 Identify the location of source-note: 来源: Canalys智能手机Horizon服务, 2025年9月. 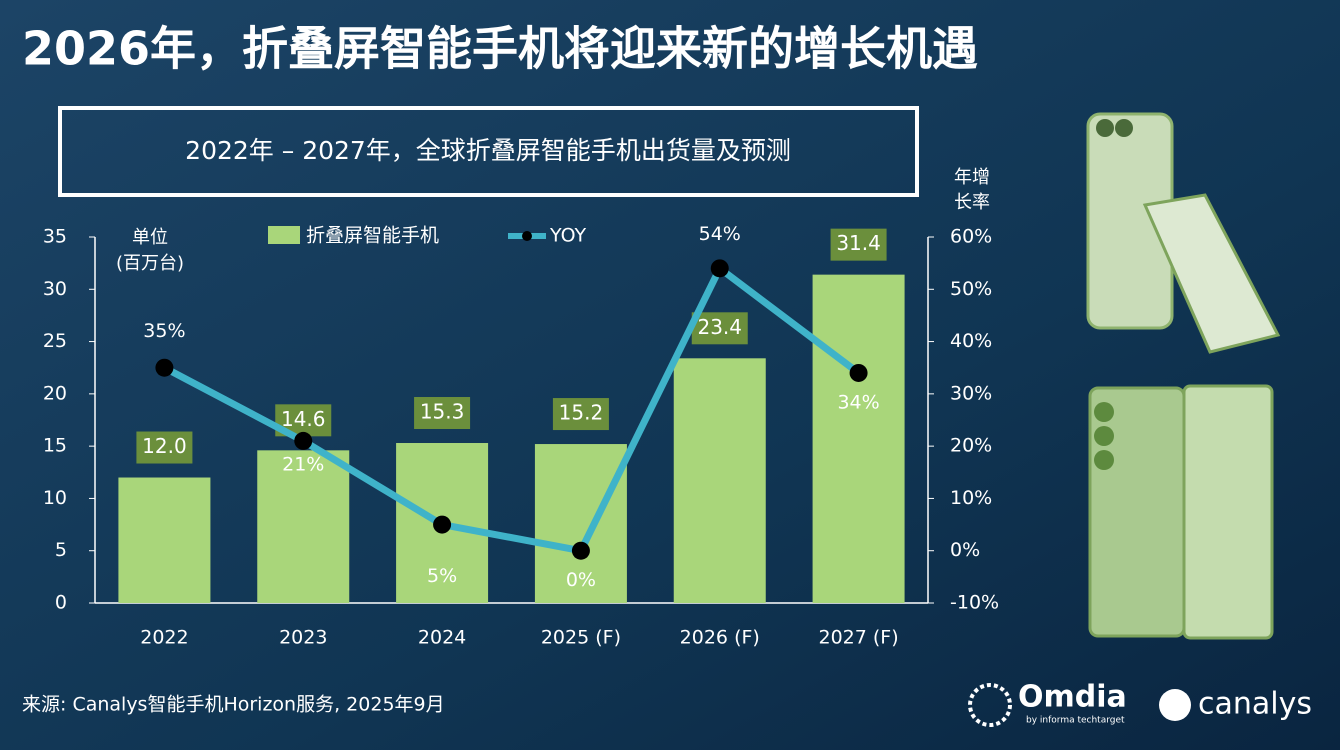
(233, 705).